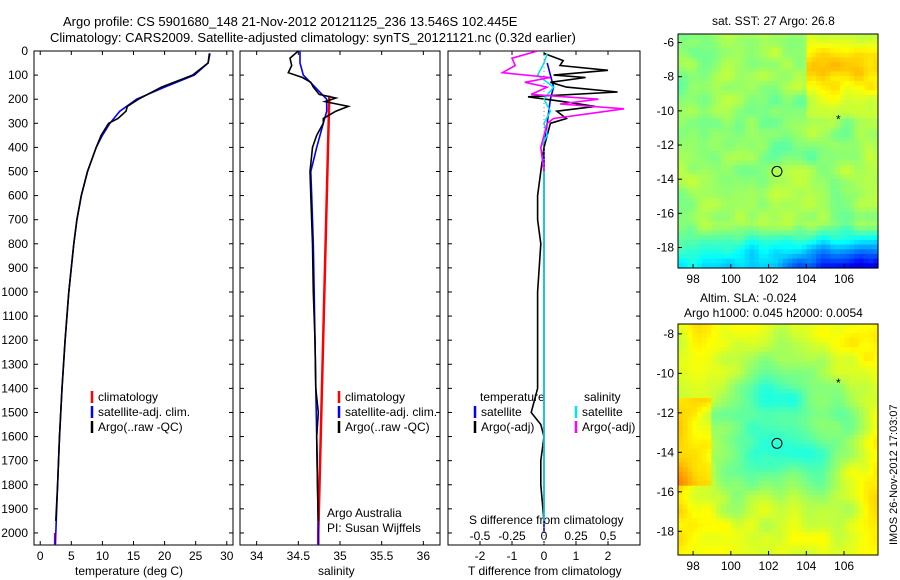 This screenshot has height=580, width=900. Describe the element at coordinates (14, 509) in the screenshot. I see `depth-tick-label: 1900` at that location.